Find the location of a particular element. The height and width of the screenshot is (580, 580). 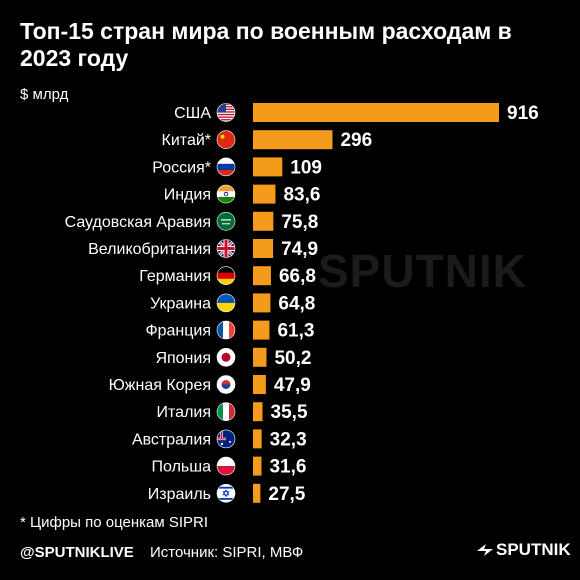

category-label: Италия is located at coordinates (184, 412).